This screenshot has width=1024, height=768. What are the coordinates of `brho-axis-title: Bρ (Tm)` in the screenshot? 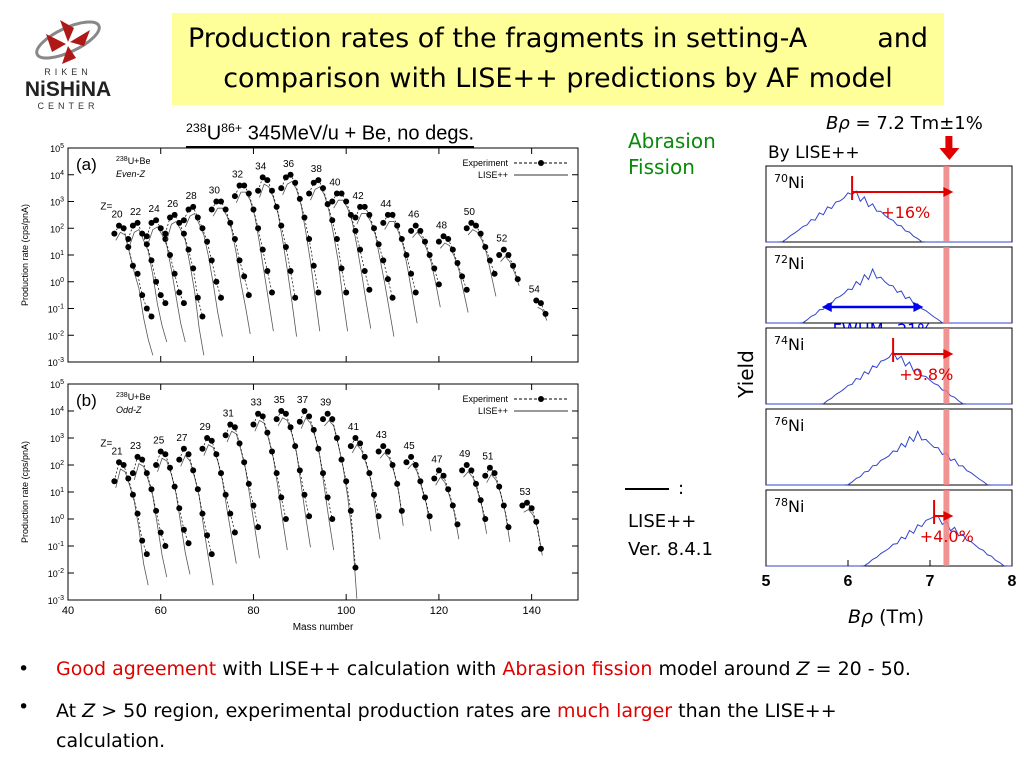 It's located at (886, 617).